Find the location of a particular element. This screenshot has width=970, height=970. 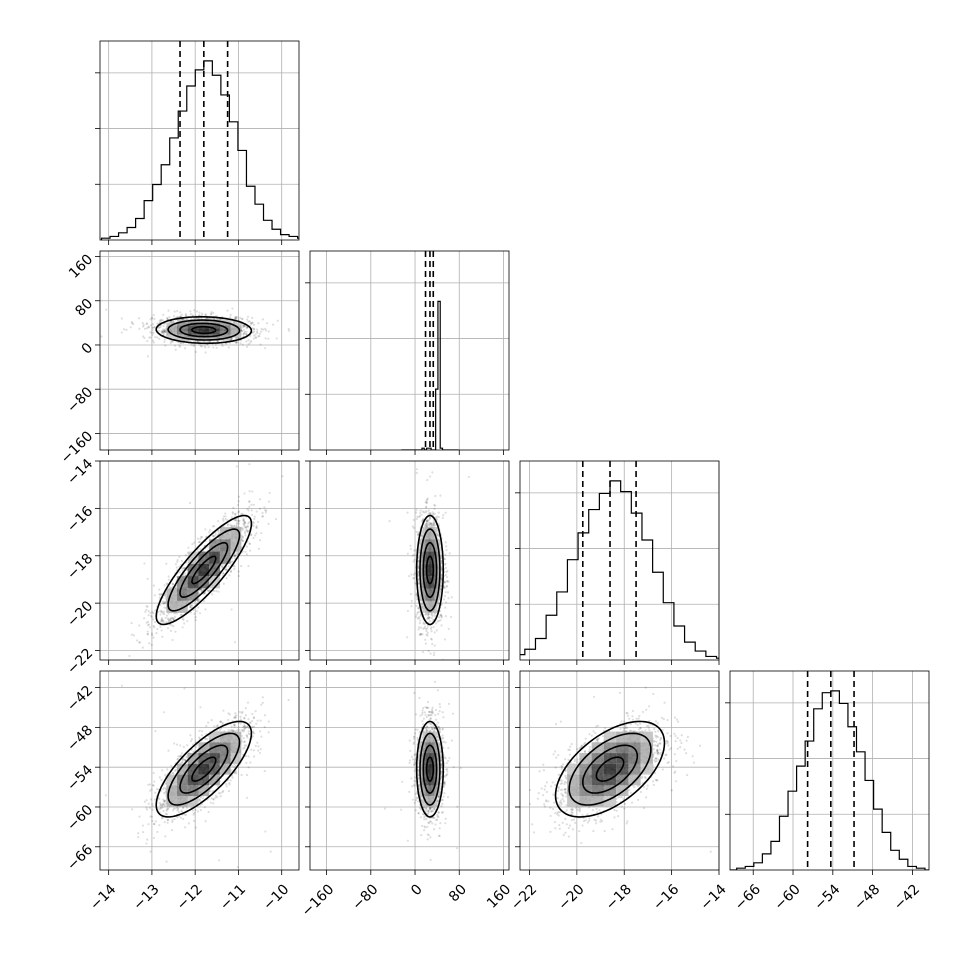

contour-line is located at coordinates (204, 330).